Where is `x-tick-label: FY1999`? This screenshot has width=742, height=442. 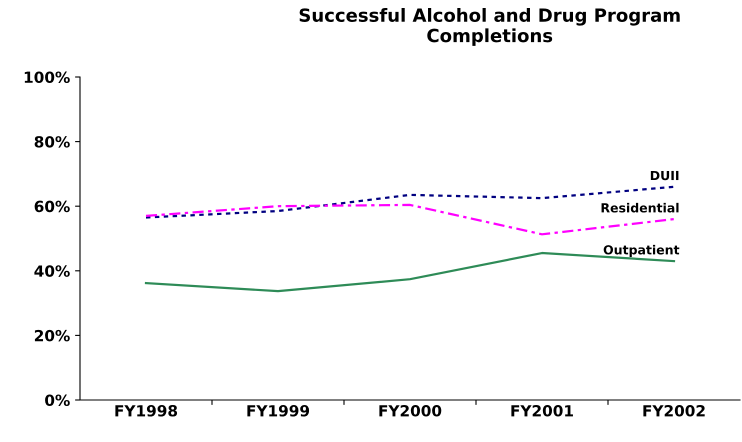
x-tick-label: FY1999 is located at coordinates (278, 411).